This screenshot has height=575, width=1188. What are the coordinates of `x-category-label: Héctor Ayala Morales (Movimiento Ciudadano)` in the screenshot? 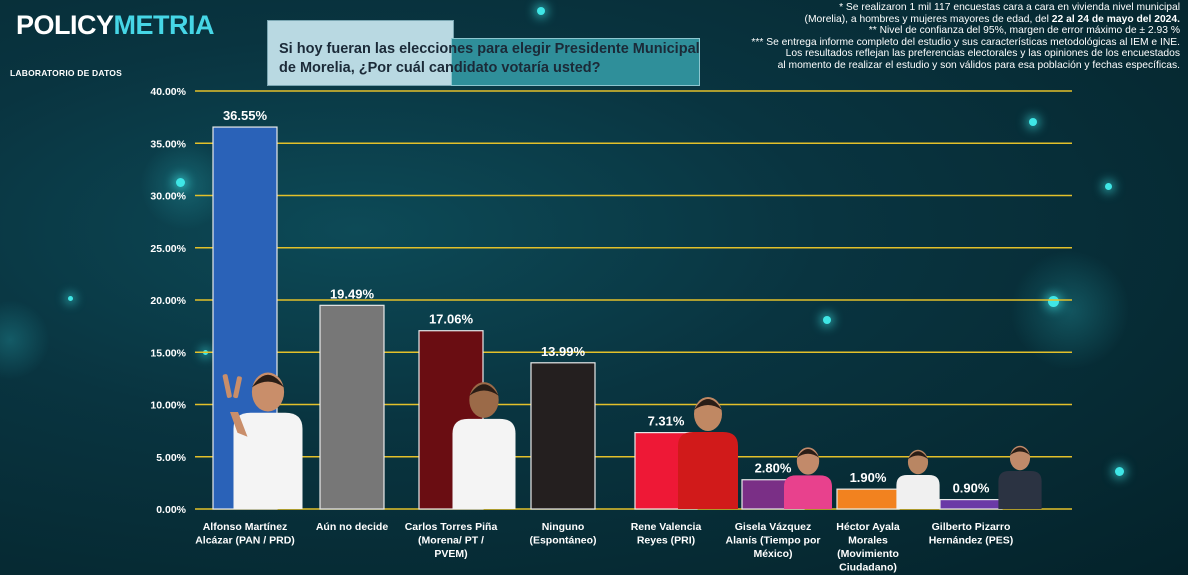 It's located at (868, 547).